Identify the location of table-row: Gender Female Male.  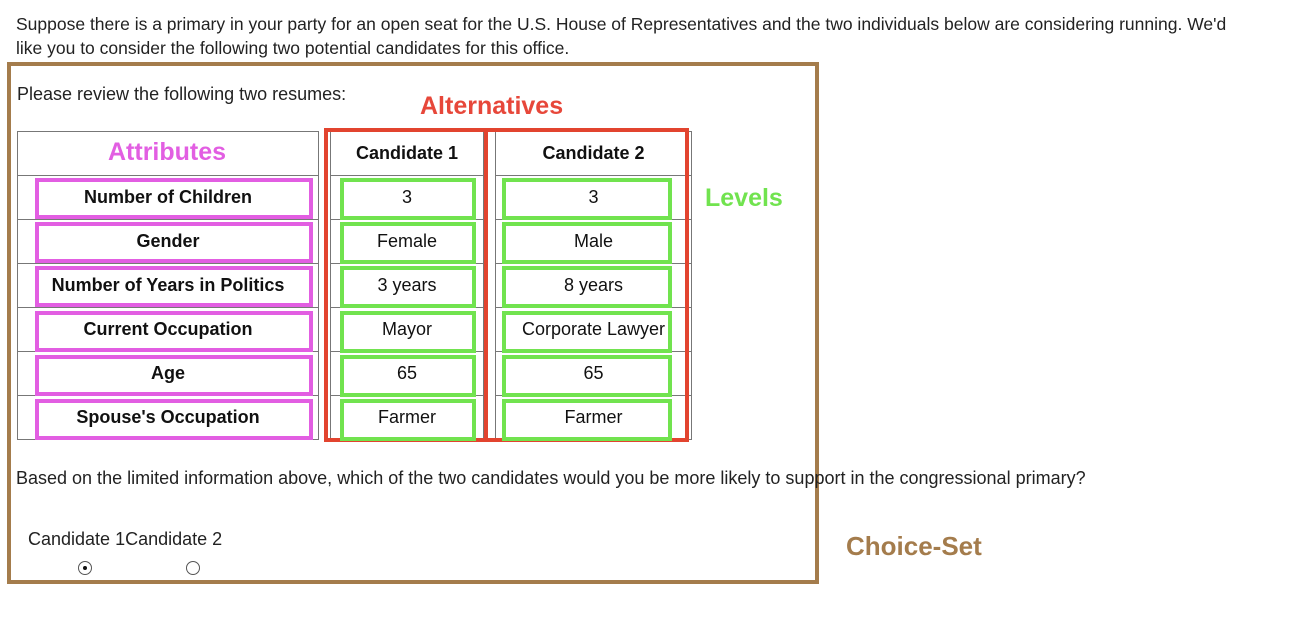
(354, 241).